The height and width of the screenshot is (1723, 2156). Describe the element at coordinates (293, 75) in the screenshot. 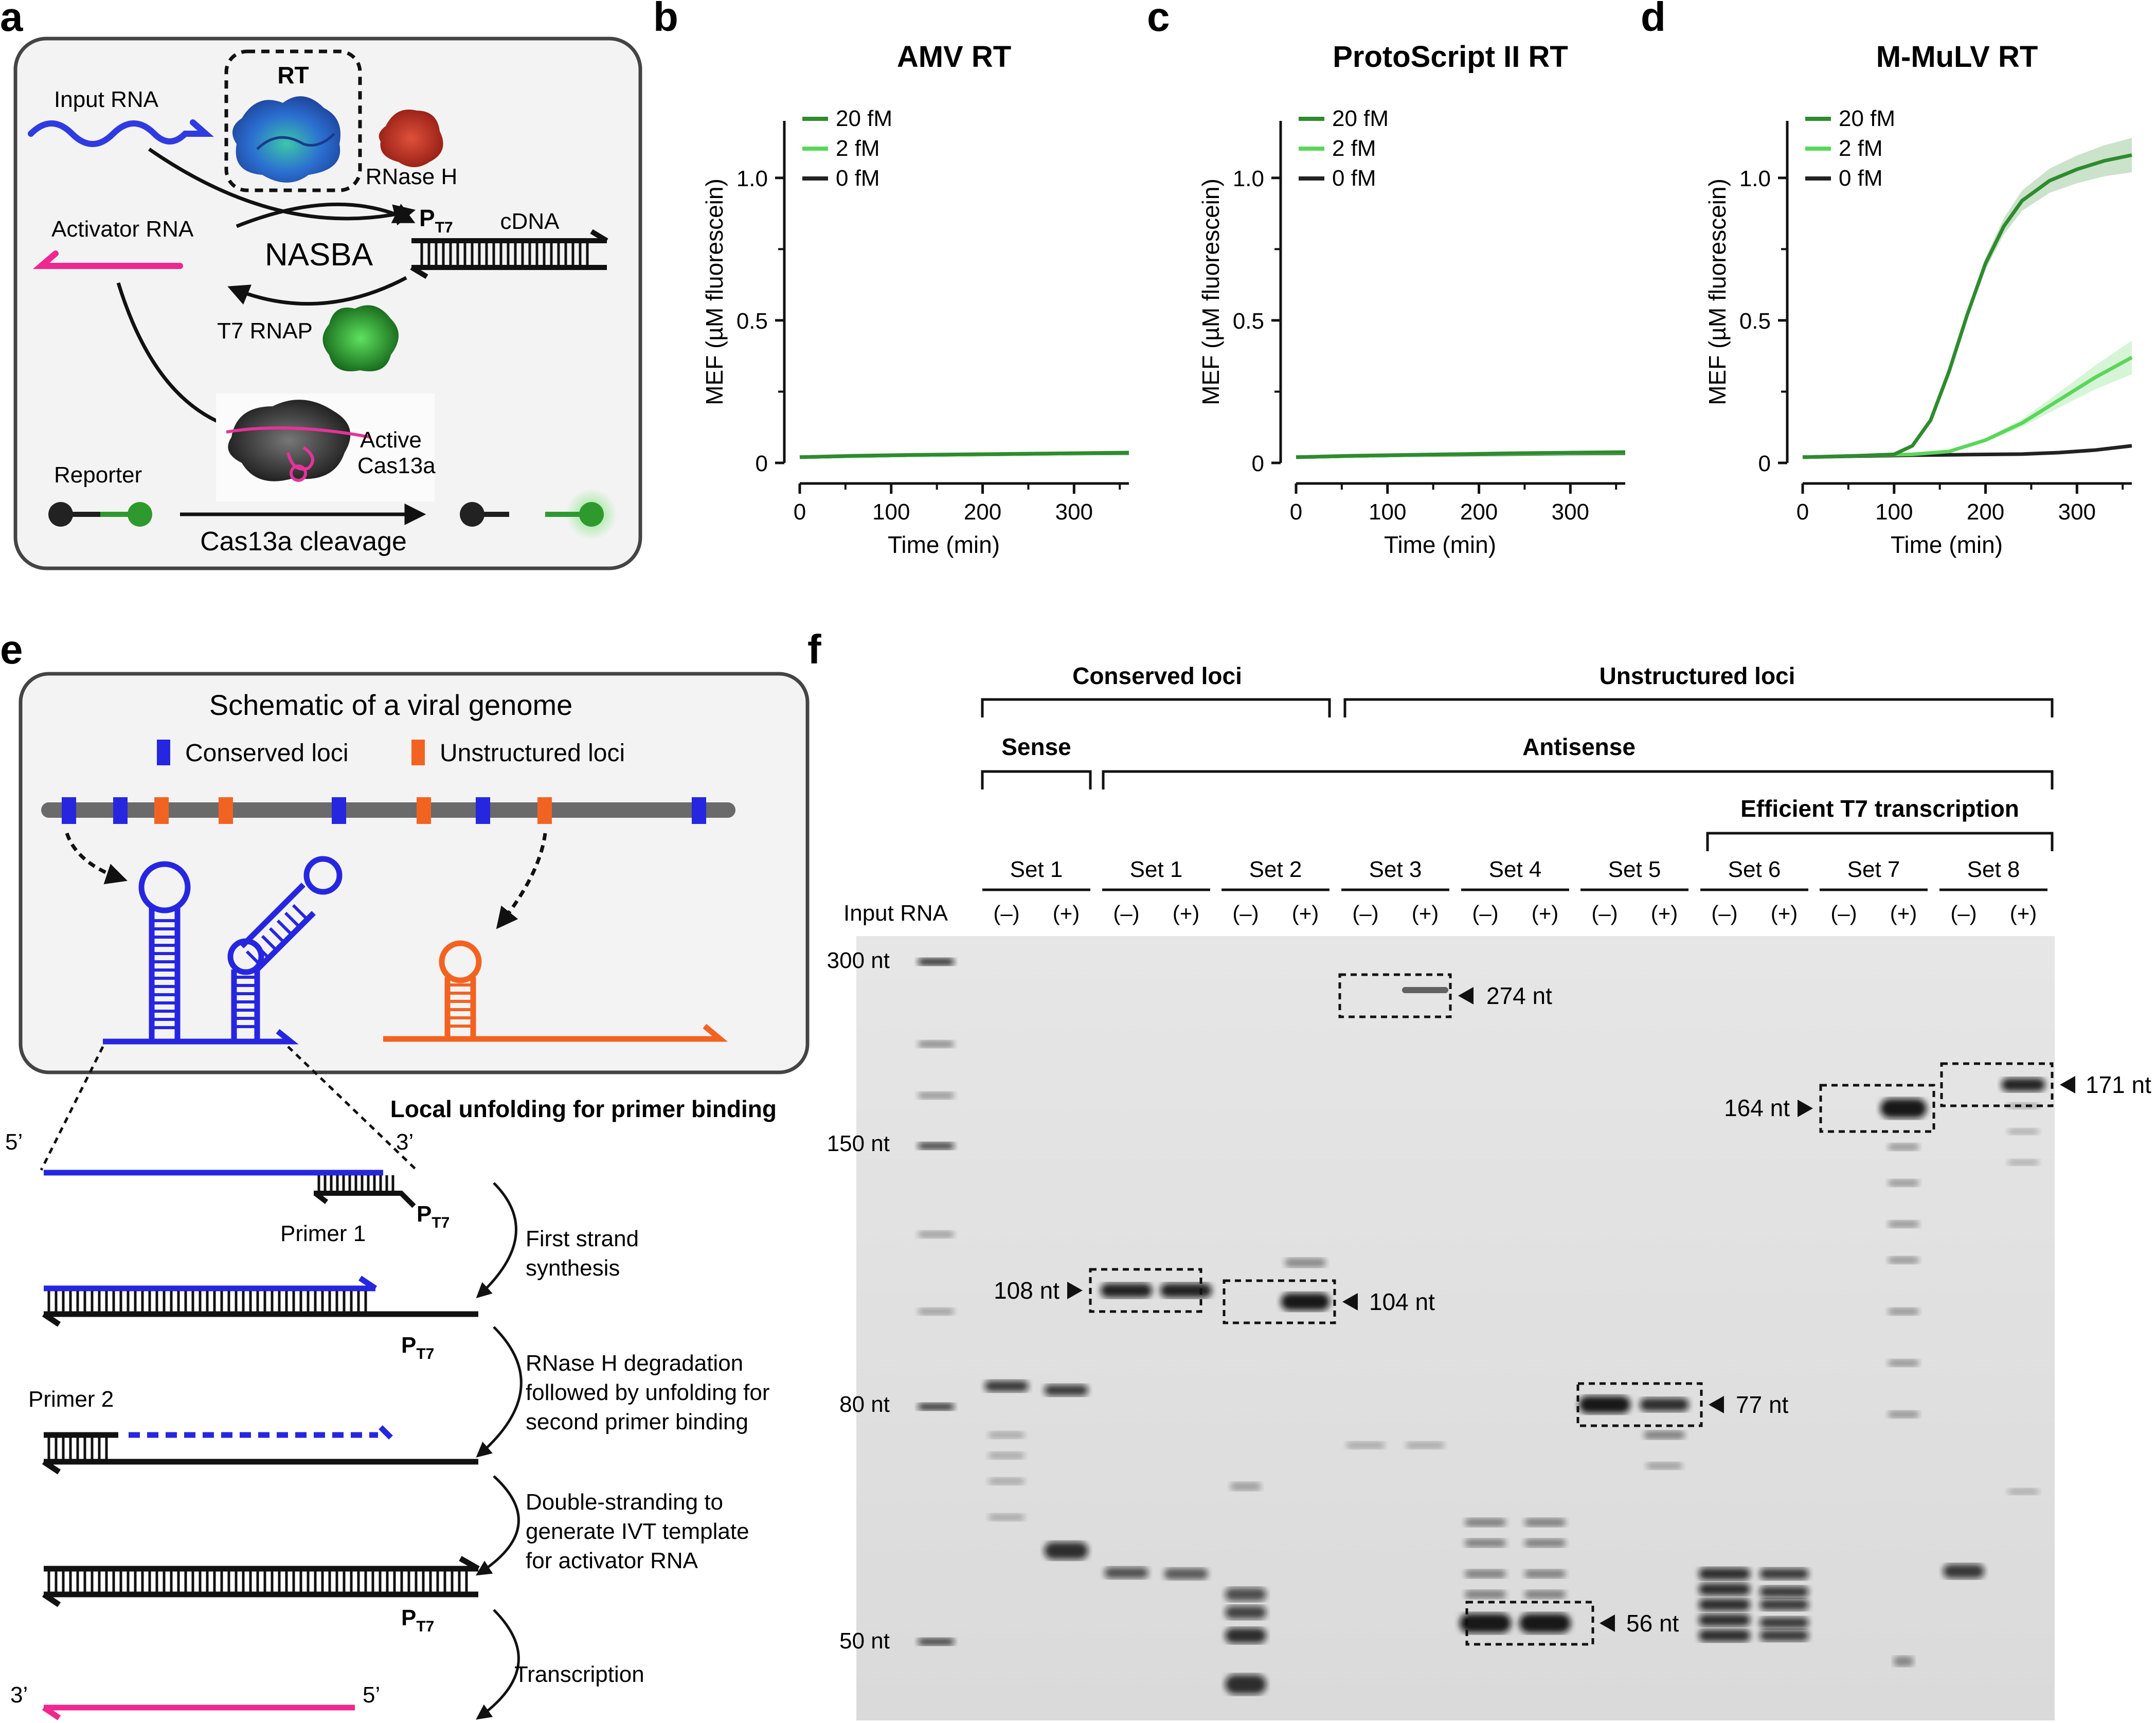

I see `rt-label: RT` at that location.